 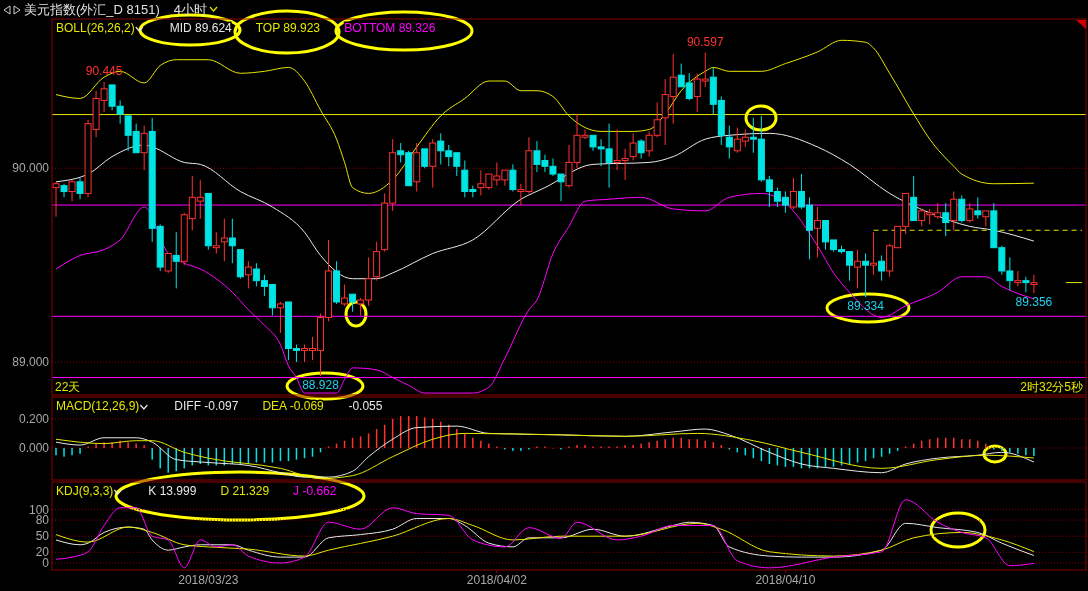 I want to click on text: TOP 89.923, so click(x=288, y=28).